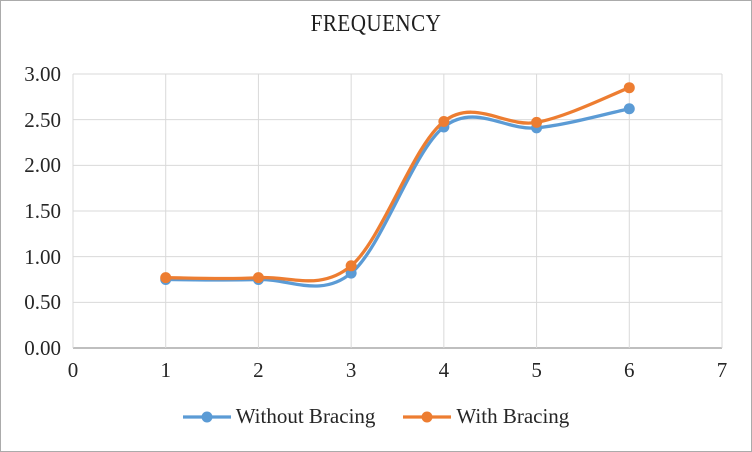 The height and width of the screenshot is (452, 752). Describe the element at coordinates (165, 370) in the screenshot. I see `x-tick-label: 1` at that location.